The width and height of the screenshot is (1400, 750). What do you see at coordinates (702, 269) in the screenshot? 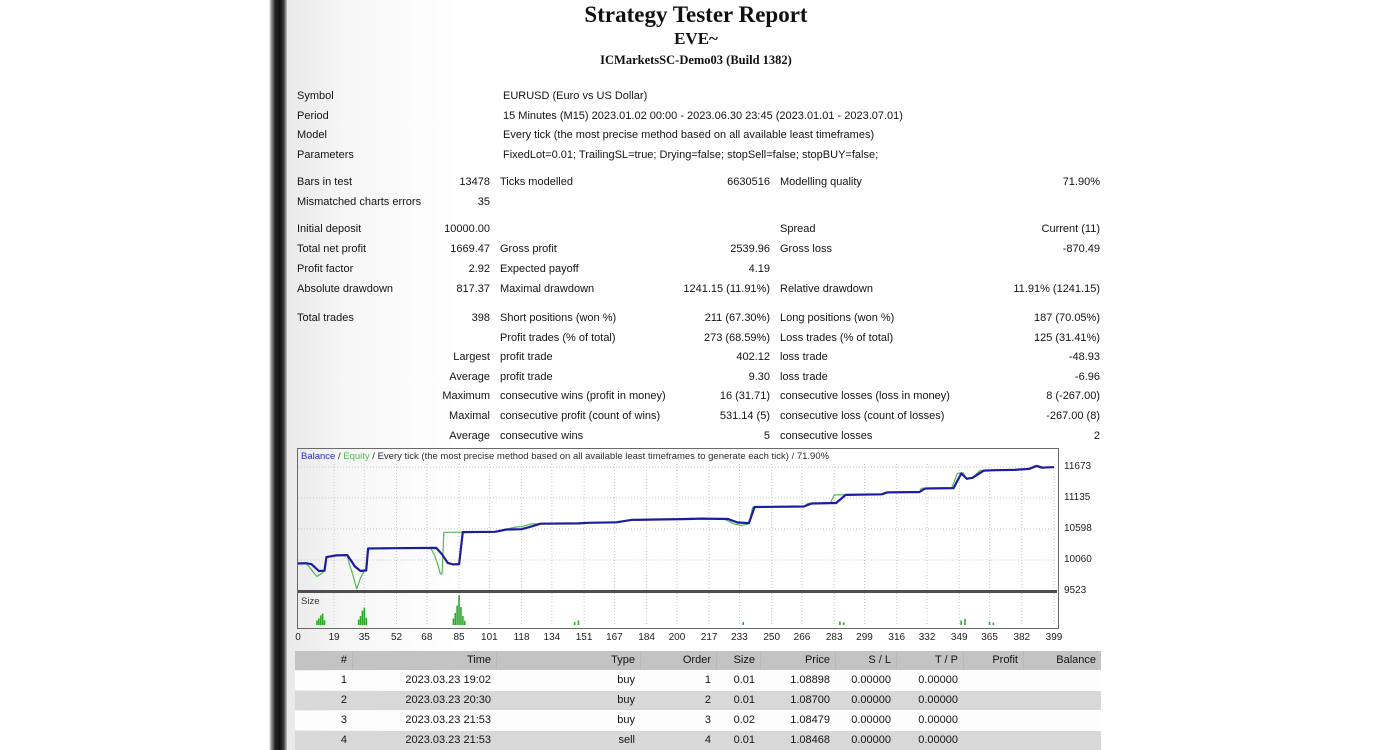
I see `stats-row: Profit factor 2.92 Expected payoff 4.19` at bounding box center [702, 269].